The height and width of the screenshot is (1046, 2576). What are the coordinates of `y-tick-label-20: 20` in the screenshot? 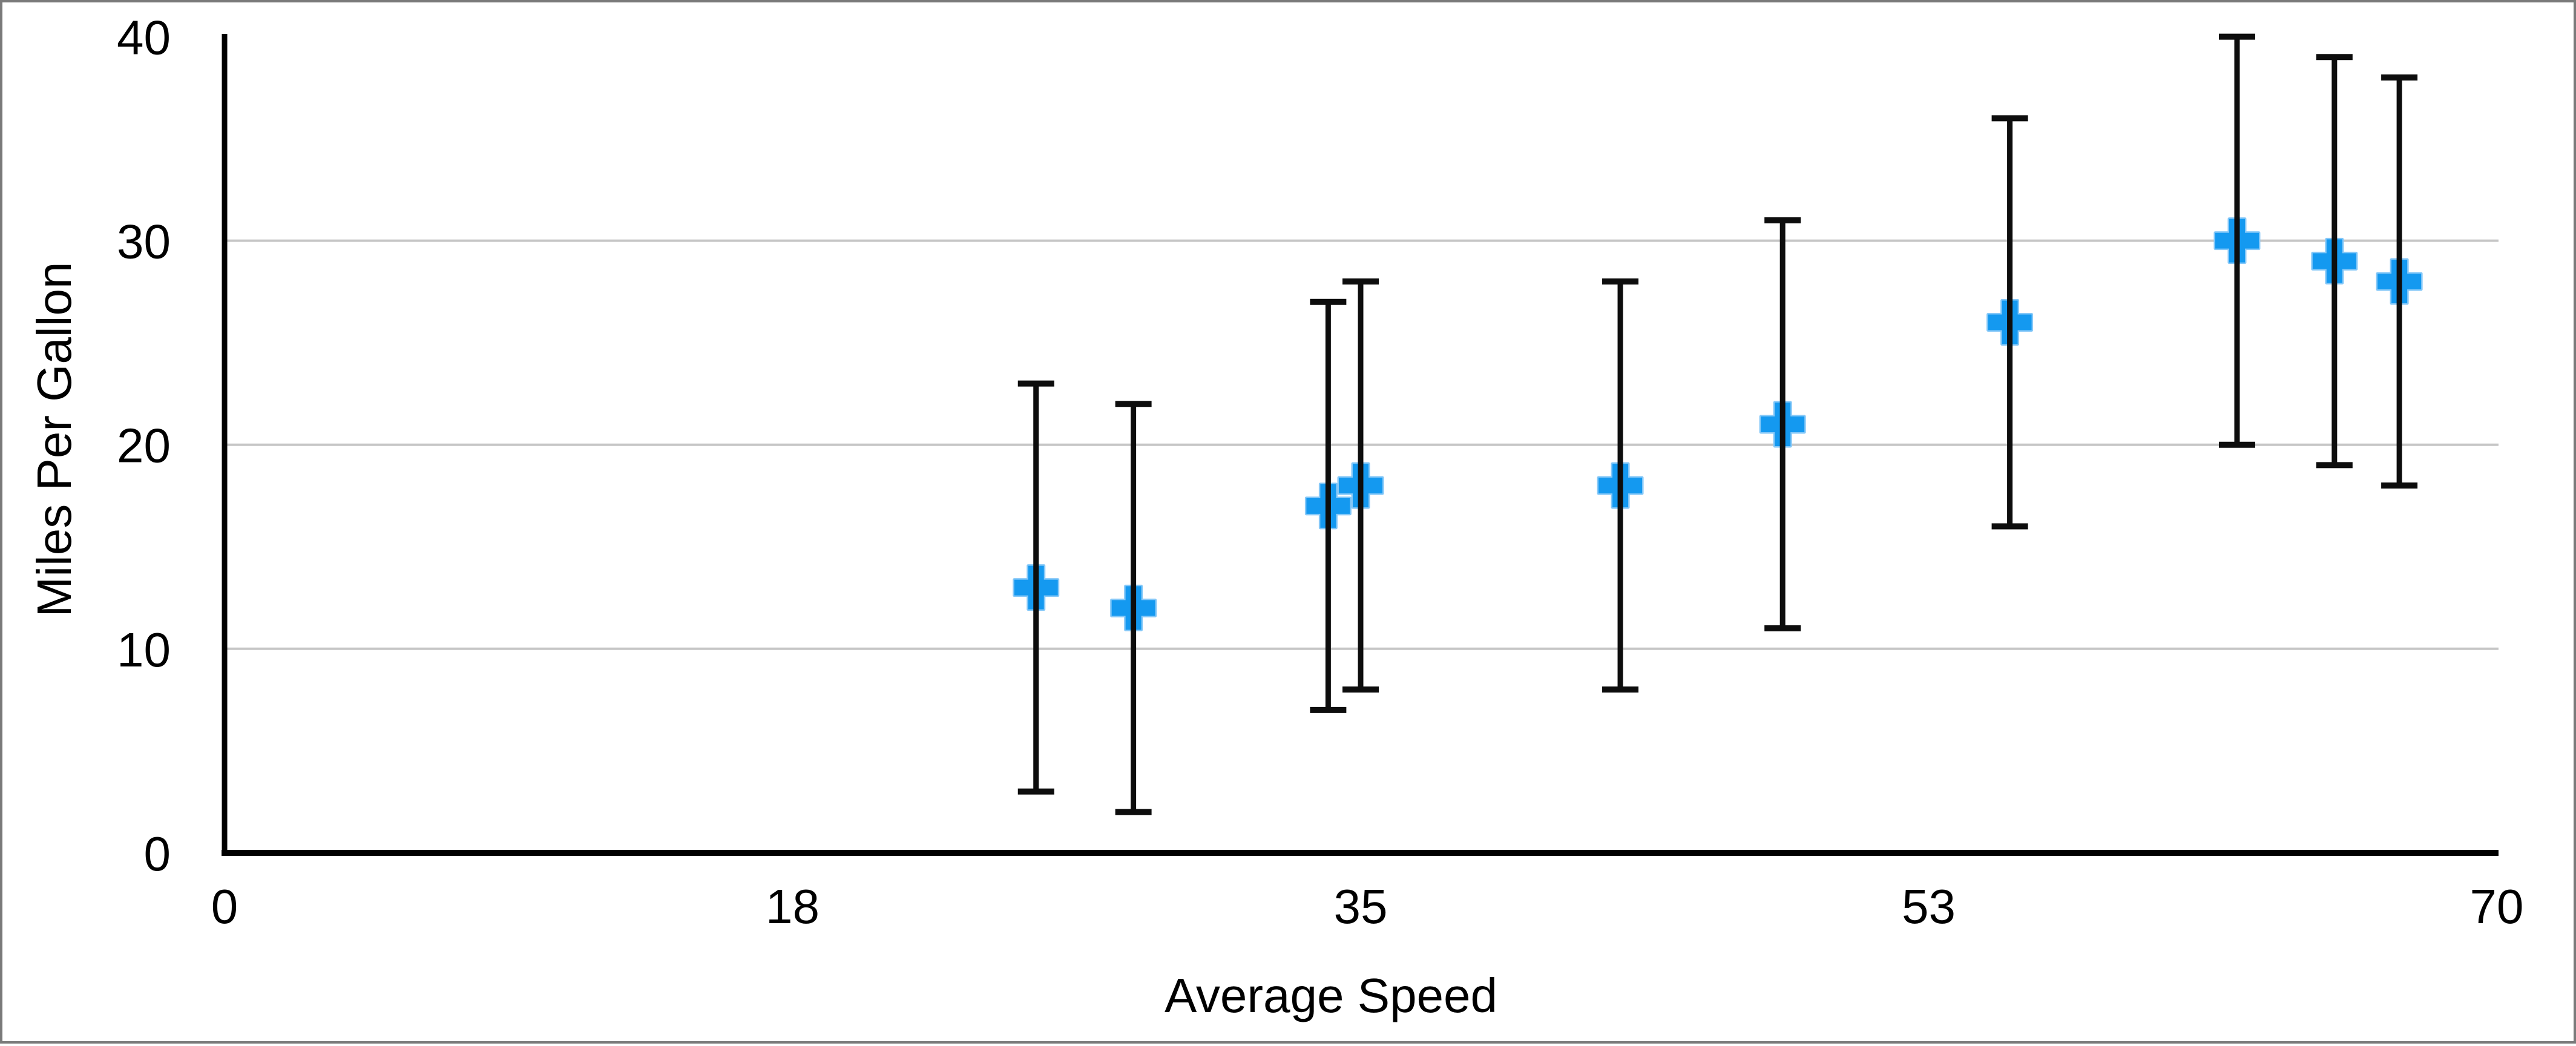 It's located at (144, 446).